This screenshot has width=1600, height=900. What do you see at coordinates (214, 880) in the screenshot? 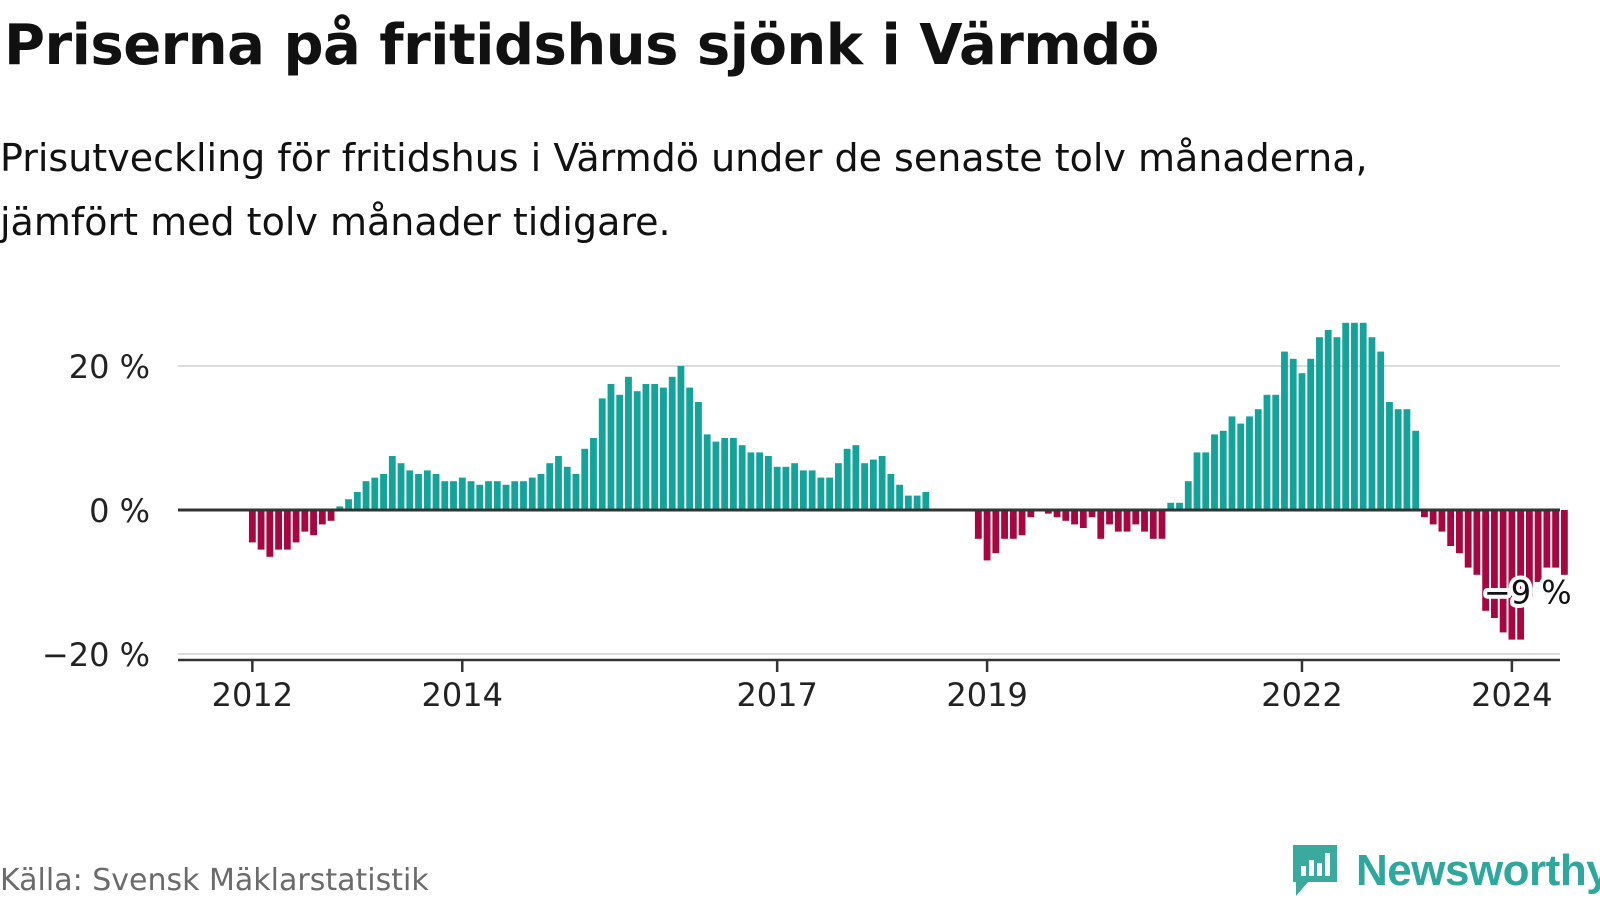
I see `source-note: Källa: Svensk Mäklarstatistik` at bounding box center [214, 880].